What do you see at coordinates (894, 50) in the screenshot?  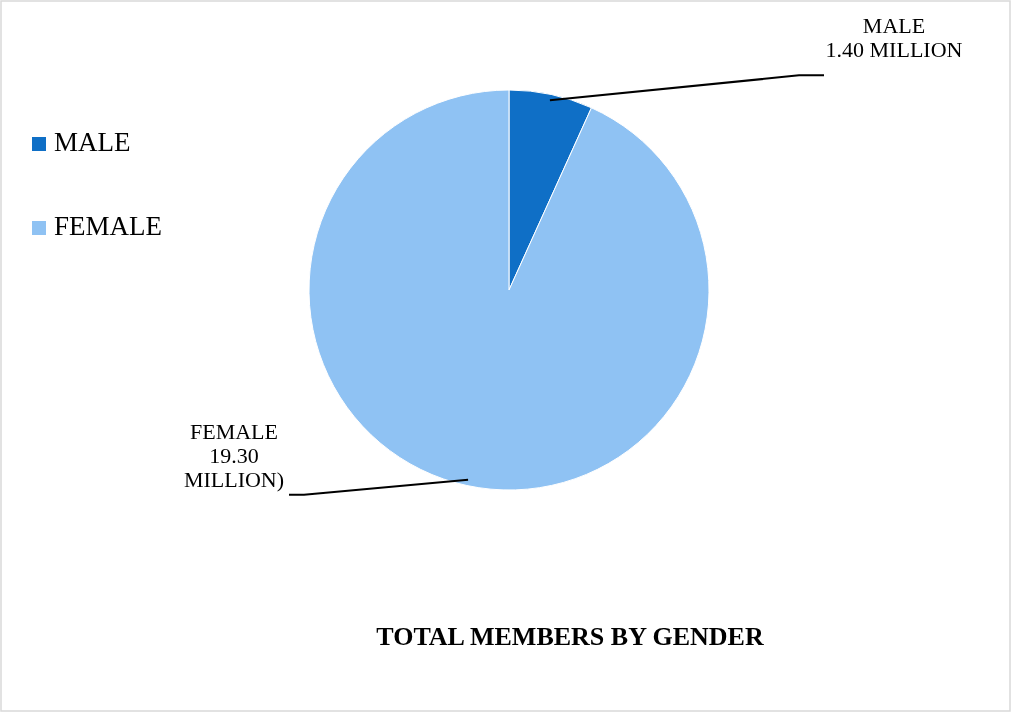 I see `data-label: 1.40 MILLION` at bounding box center [894, 50].